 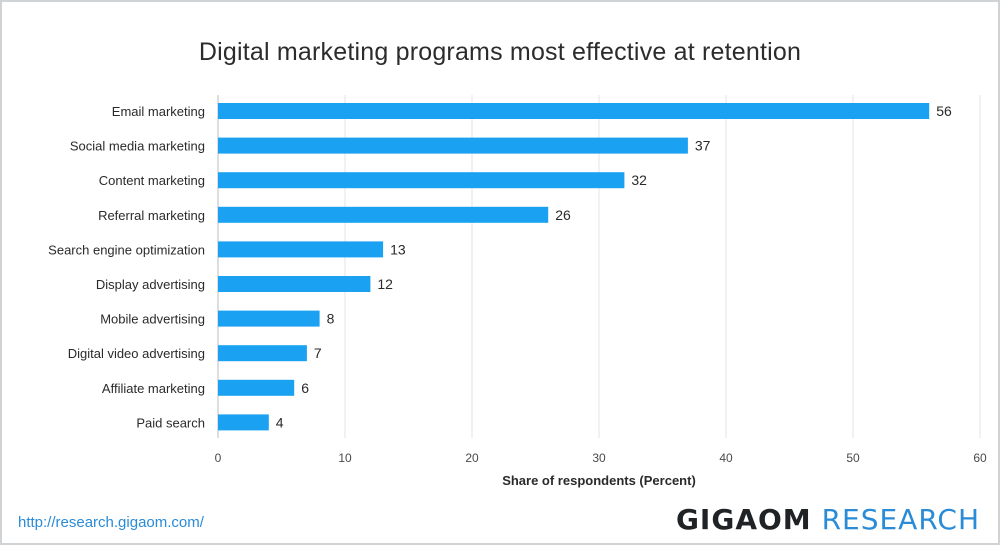 What do you see at coordinates (158, 111) in the screenshot?
I see `category-label: Email marketing` at bounding box center [158, 111].